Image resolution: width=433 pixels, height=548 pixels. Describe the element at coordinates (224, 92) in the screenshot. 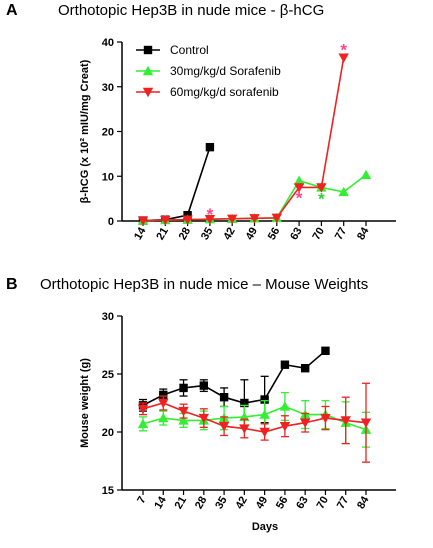

I see `legend-label: 60mg/kg/d sorafenib` at that location.